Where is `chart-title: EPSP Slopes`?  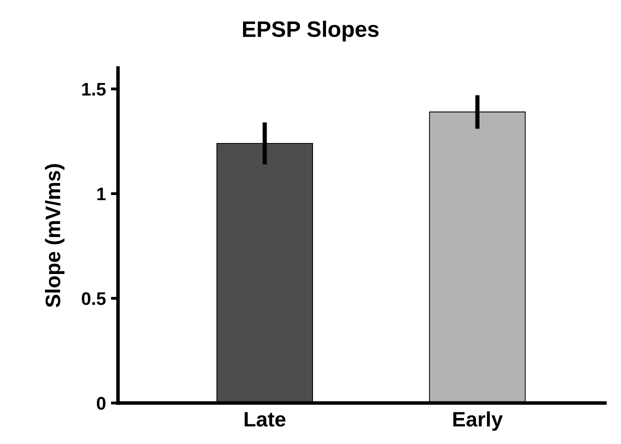
chart-title: EPSP Slopes is located at coordinates (311, 31).